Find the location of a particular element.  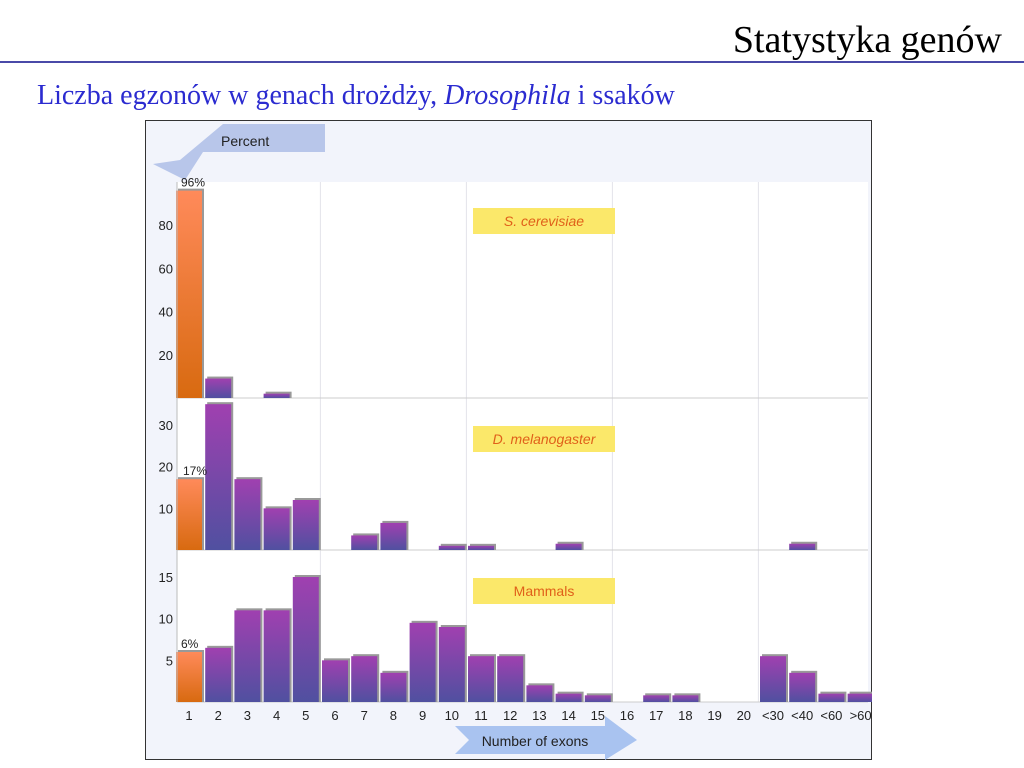

subtitle-italic: Drosophila is located at coordinates (507, 95).